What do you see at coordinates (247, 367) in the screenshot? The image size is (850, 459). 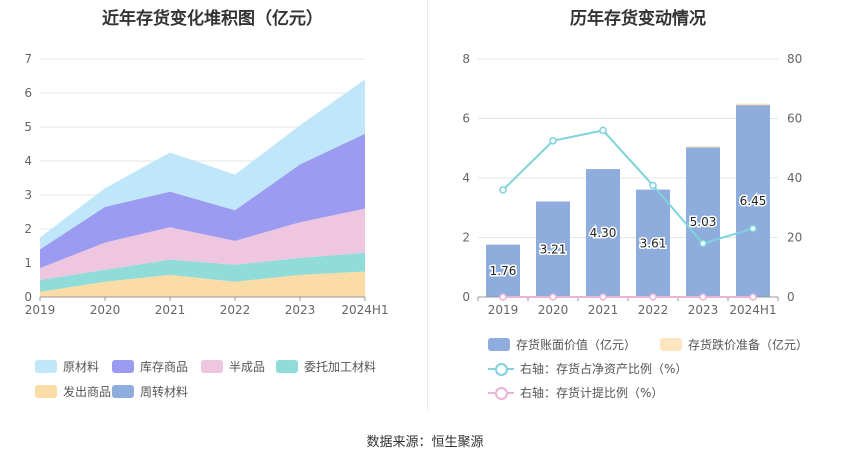 I see `legend-label: 半成品` at bounding box center [247, 367].